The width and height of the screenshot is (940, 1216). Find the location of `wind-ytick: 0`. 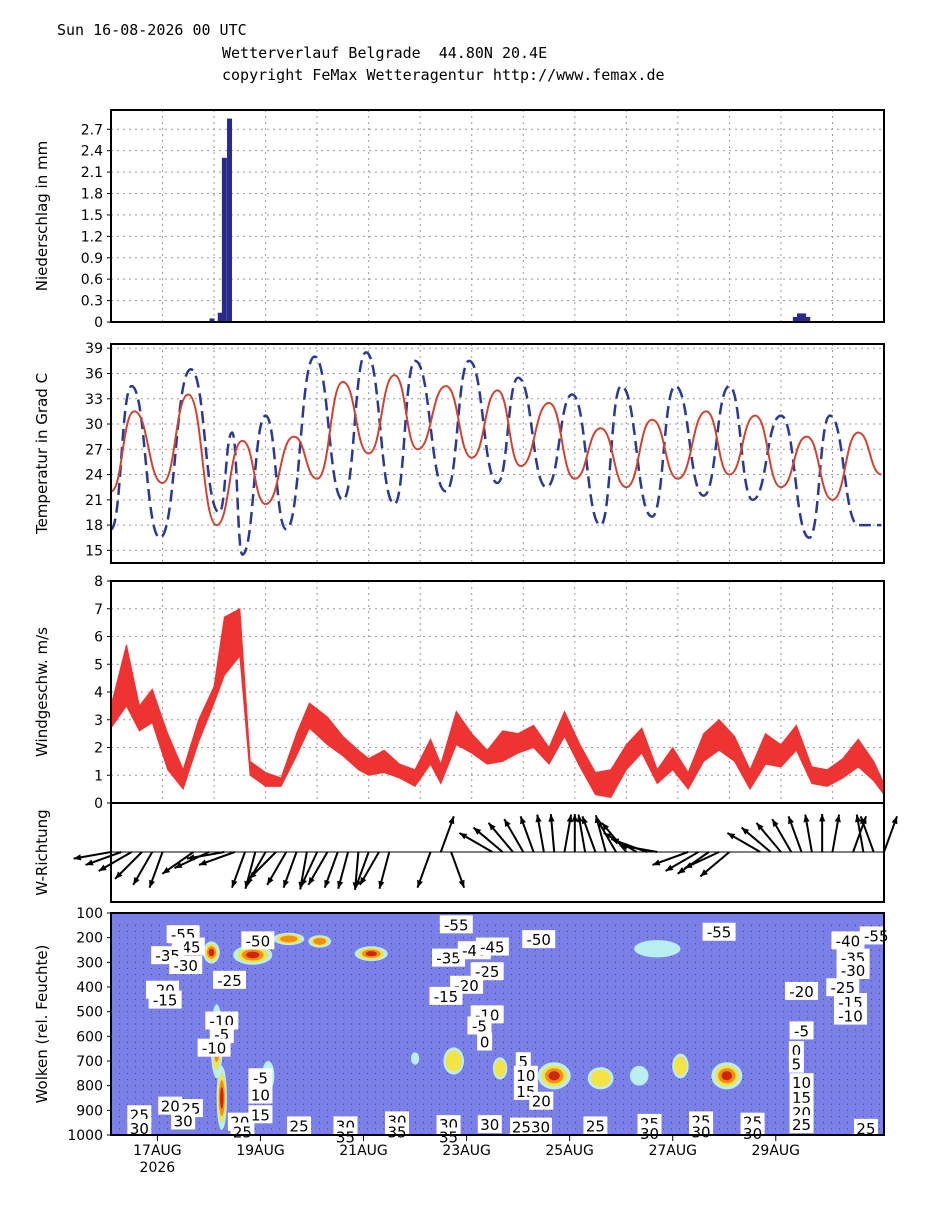

wind-ytick: 0 is located at coordinates (98, 804).